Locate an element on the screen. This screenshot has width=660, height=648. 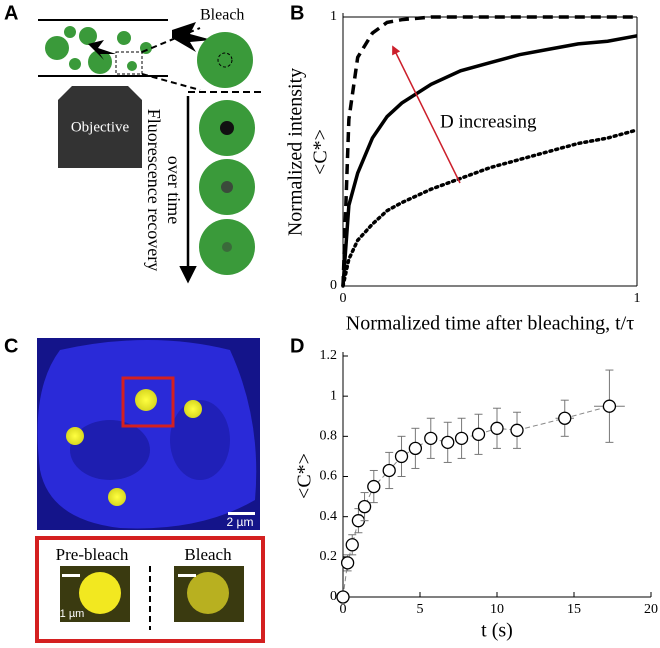
recovery-label: Fluorescence recovery is located at coordinates (154, 190).